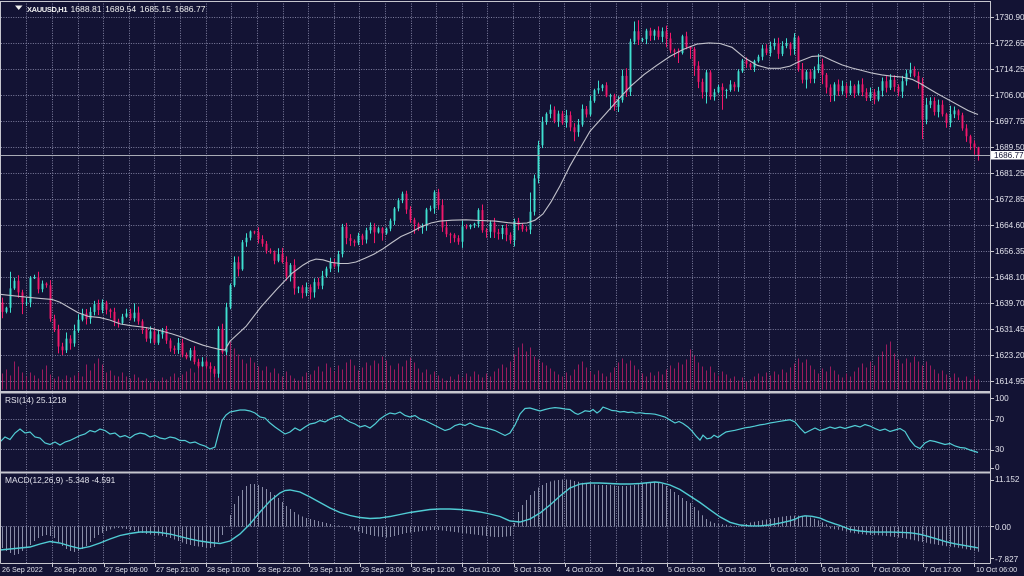 This screenshot has height=576, width=1024. What do you see at coordinates (942, 569) in the screenshot?
I see `svg-text: 7 Oct 17:00` at bounding box center [942, 569].